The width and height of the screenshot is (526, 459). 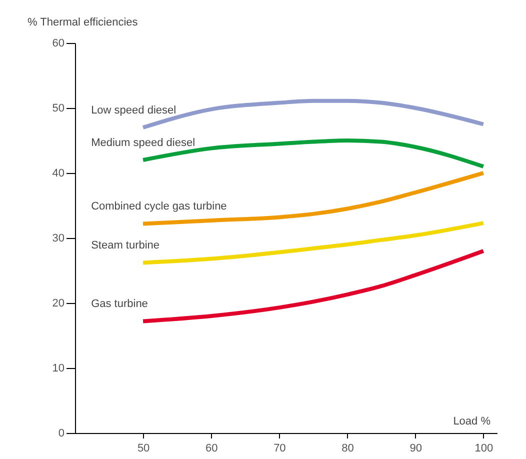 I want to click on x-tick-label: 90, so click(x=416, y=448).